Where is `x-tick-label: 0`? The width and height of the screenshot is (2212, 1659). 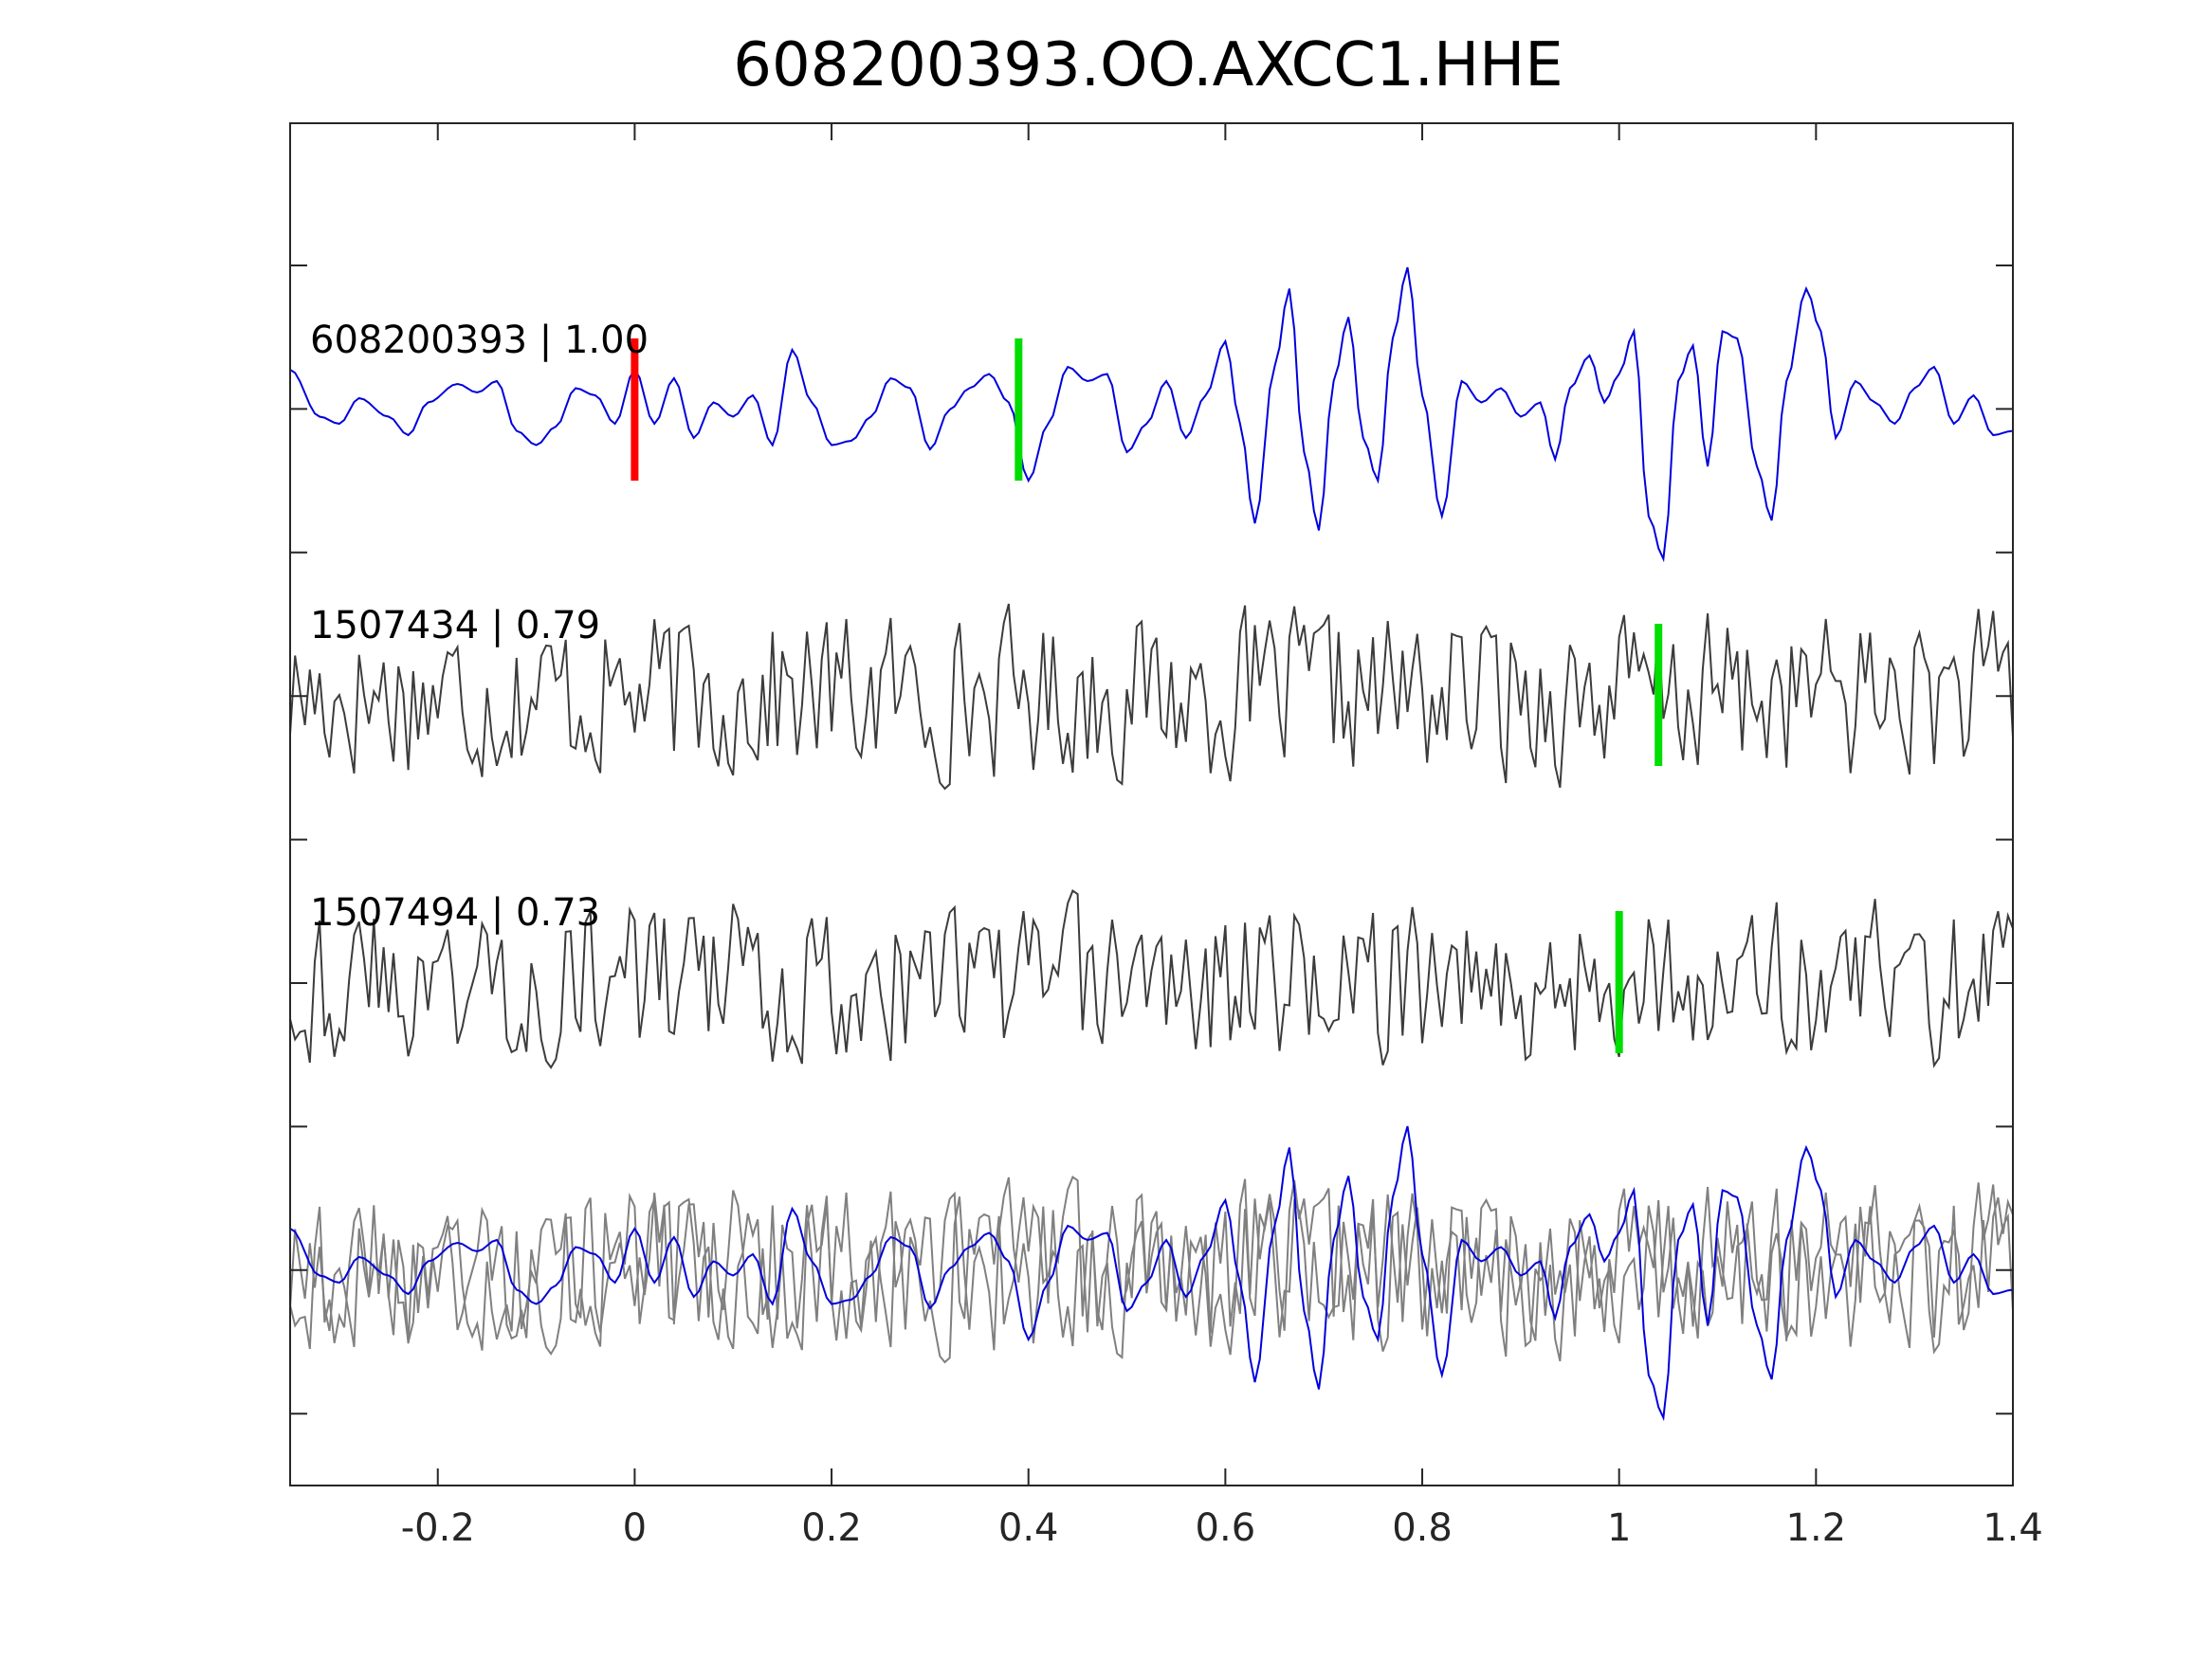
x-tick-label: 0 is located at coordinates (635, 1528).